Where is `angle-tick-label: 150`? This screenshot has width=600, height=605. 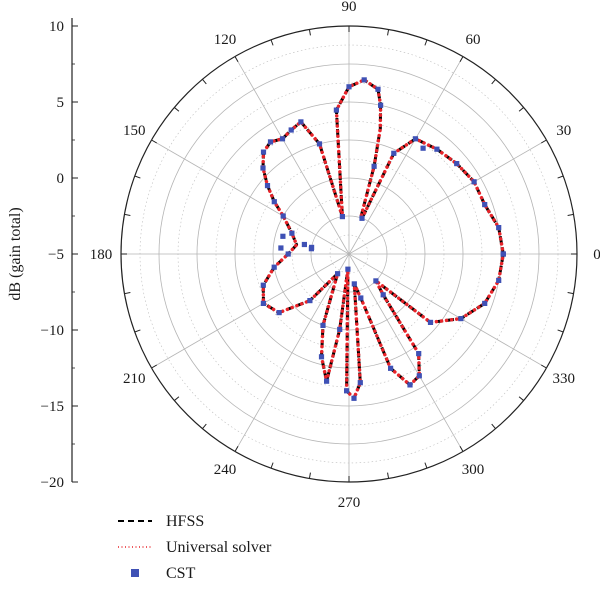 angle-tick-label: 150 is located at coordinates (134, 131).